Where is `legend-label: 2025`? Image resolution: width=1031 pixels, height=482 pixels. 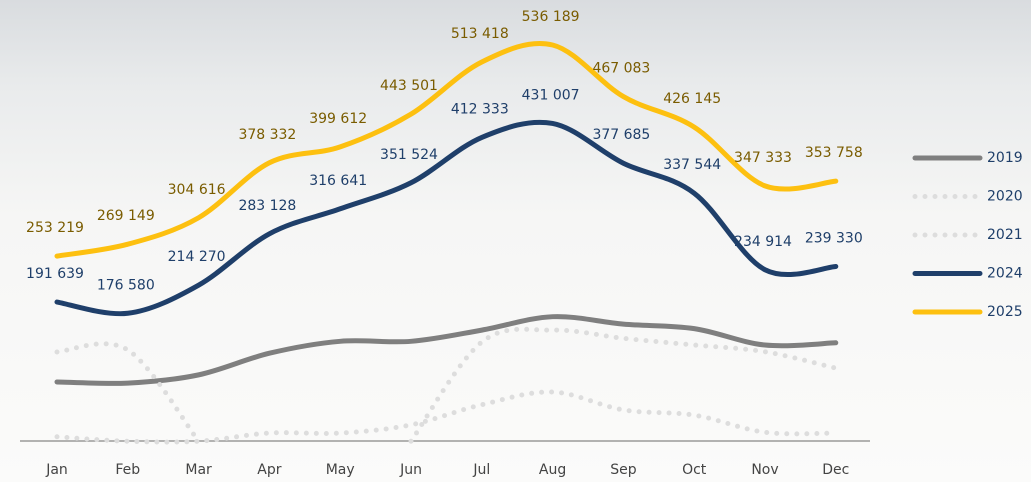
legend-label: 2025 is located at coordinates (1005, 312).